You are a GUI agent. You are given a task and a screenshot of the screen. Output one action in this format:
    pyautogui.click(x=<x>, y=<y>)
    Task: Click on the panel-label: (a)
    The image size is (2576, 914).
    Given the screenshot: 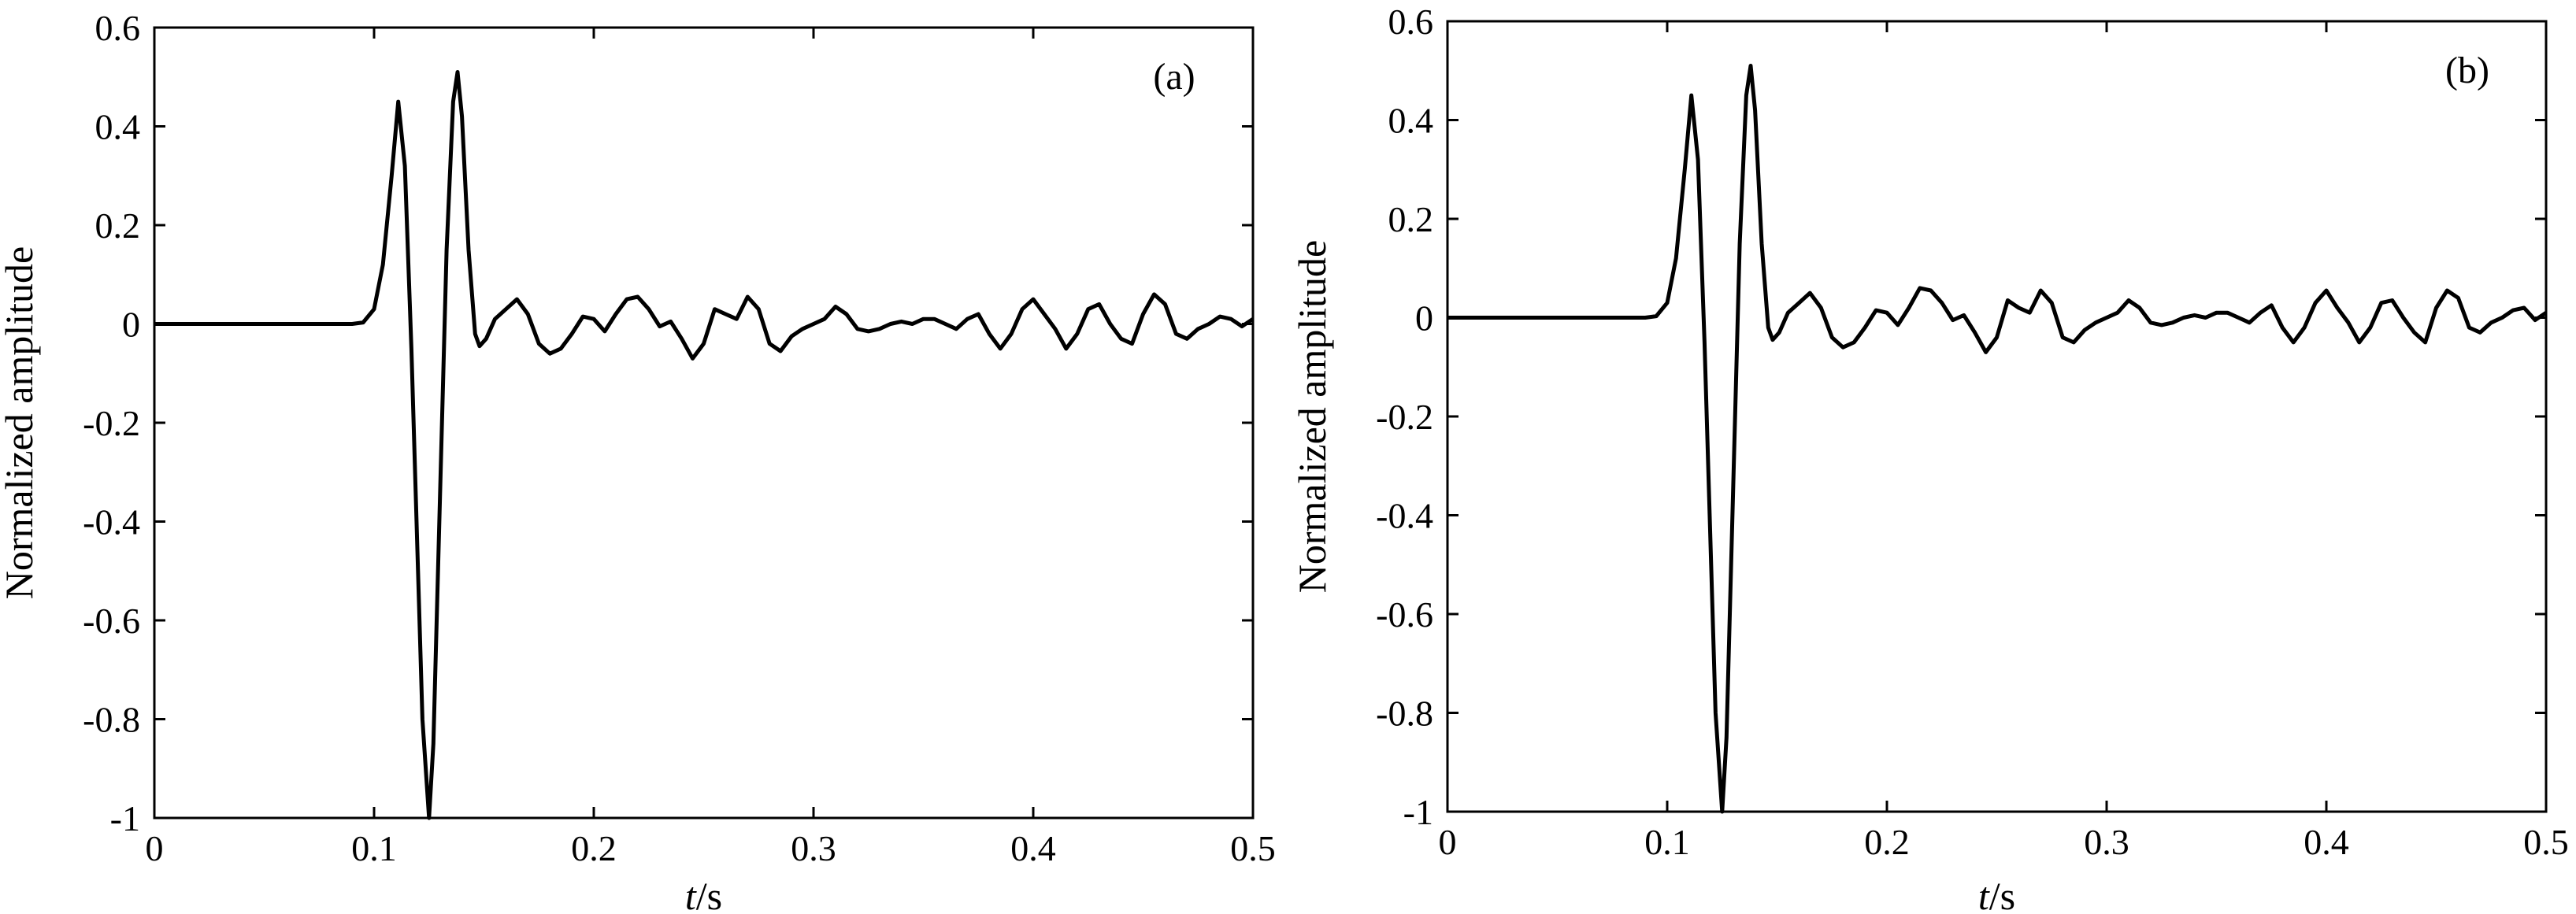 What is the action you would take?
    pyautogui.click(x=1174, y=77)
    